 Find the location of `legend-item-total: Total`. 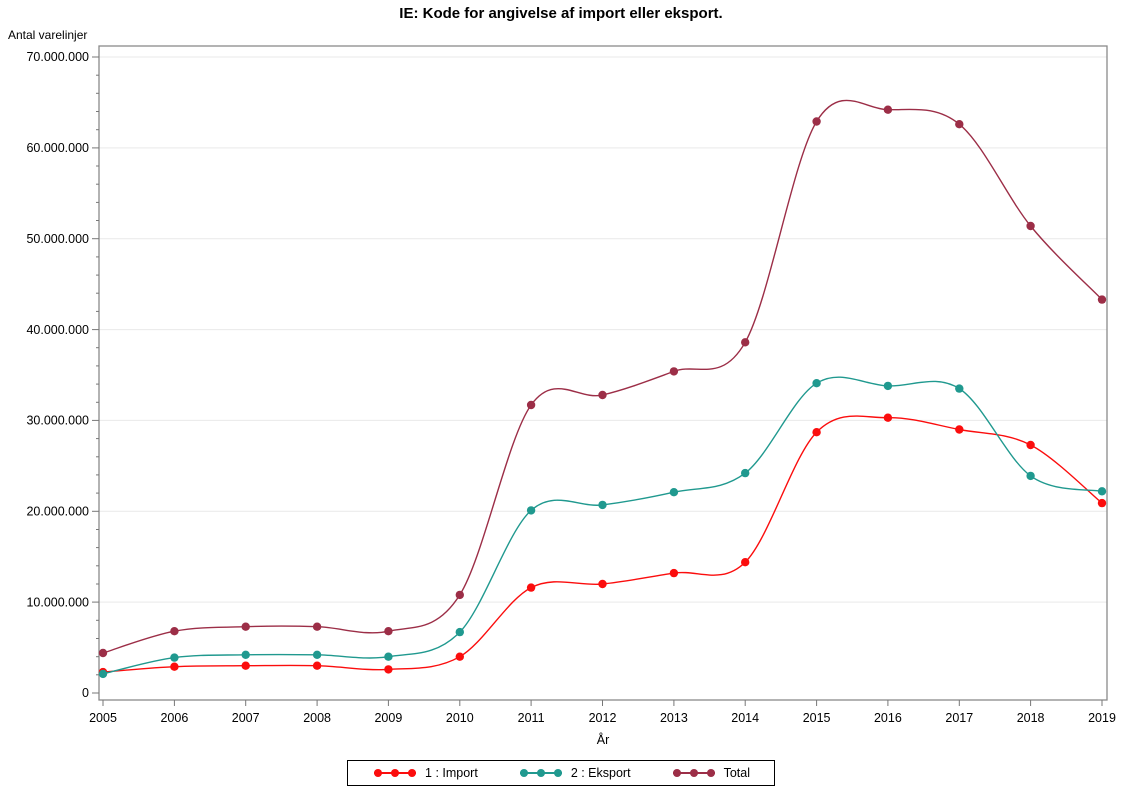

legend-item-total: Total is located at coordinates (710, 773).